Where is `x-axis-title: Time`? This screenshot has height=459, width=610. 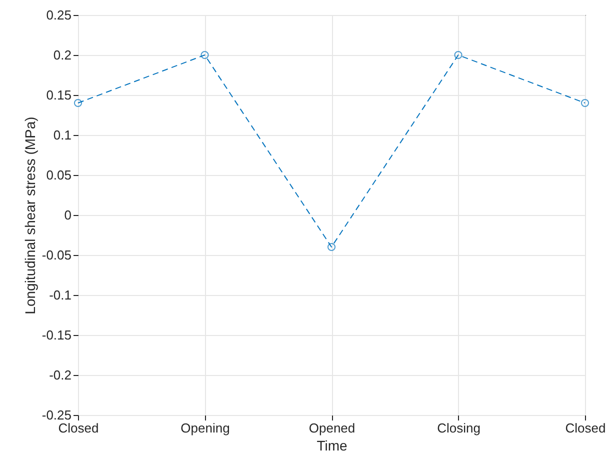
x-axis-title: Time is located at coordinates (332, 446).